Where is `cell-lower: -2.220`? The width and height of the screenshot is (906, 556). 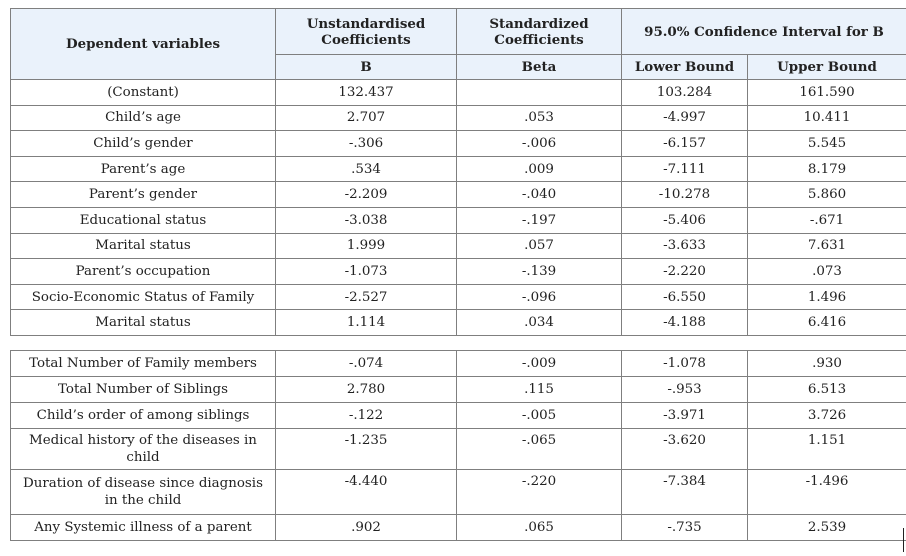
cell-lower: -2.220 is located at coordinates (684, 271).